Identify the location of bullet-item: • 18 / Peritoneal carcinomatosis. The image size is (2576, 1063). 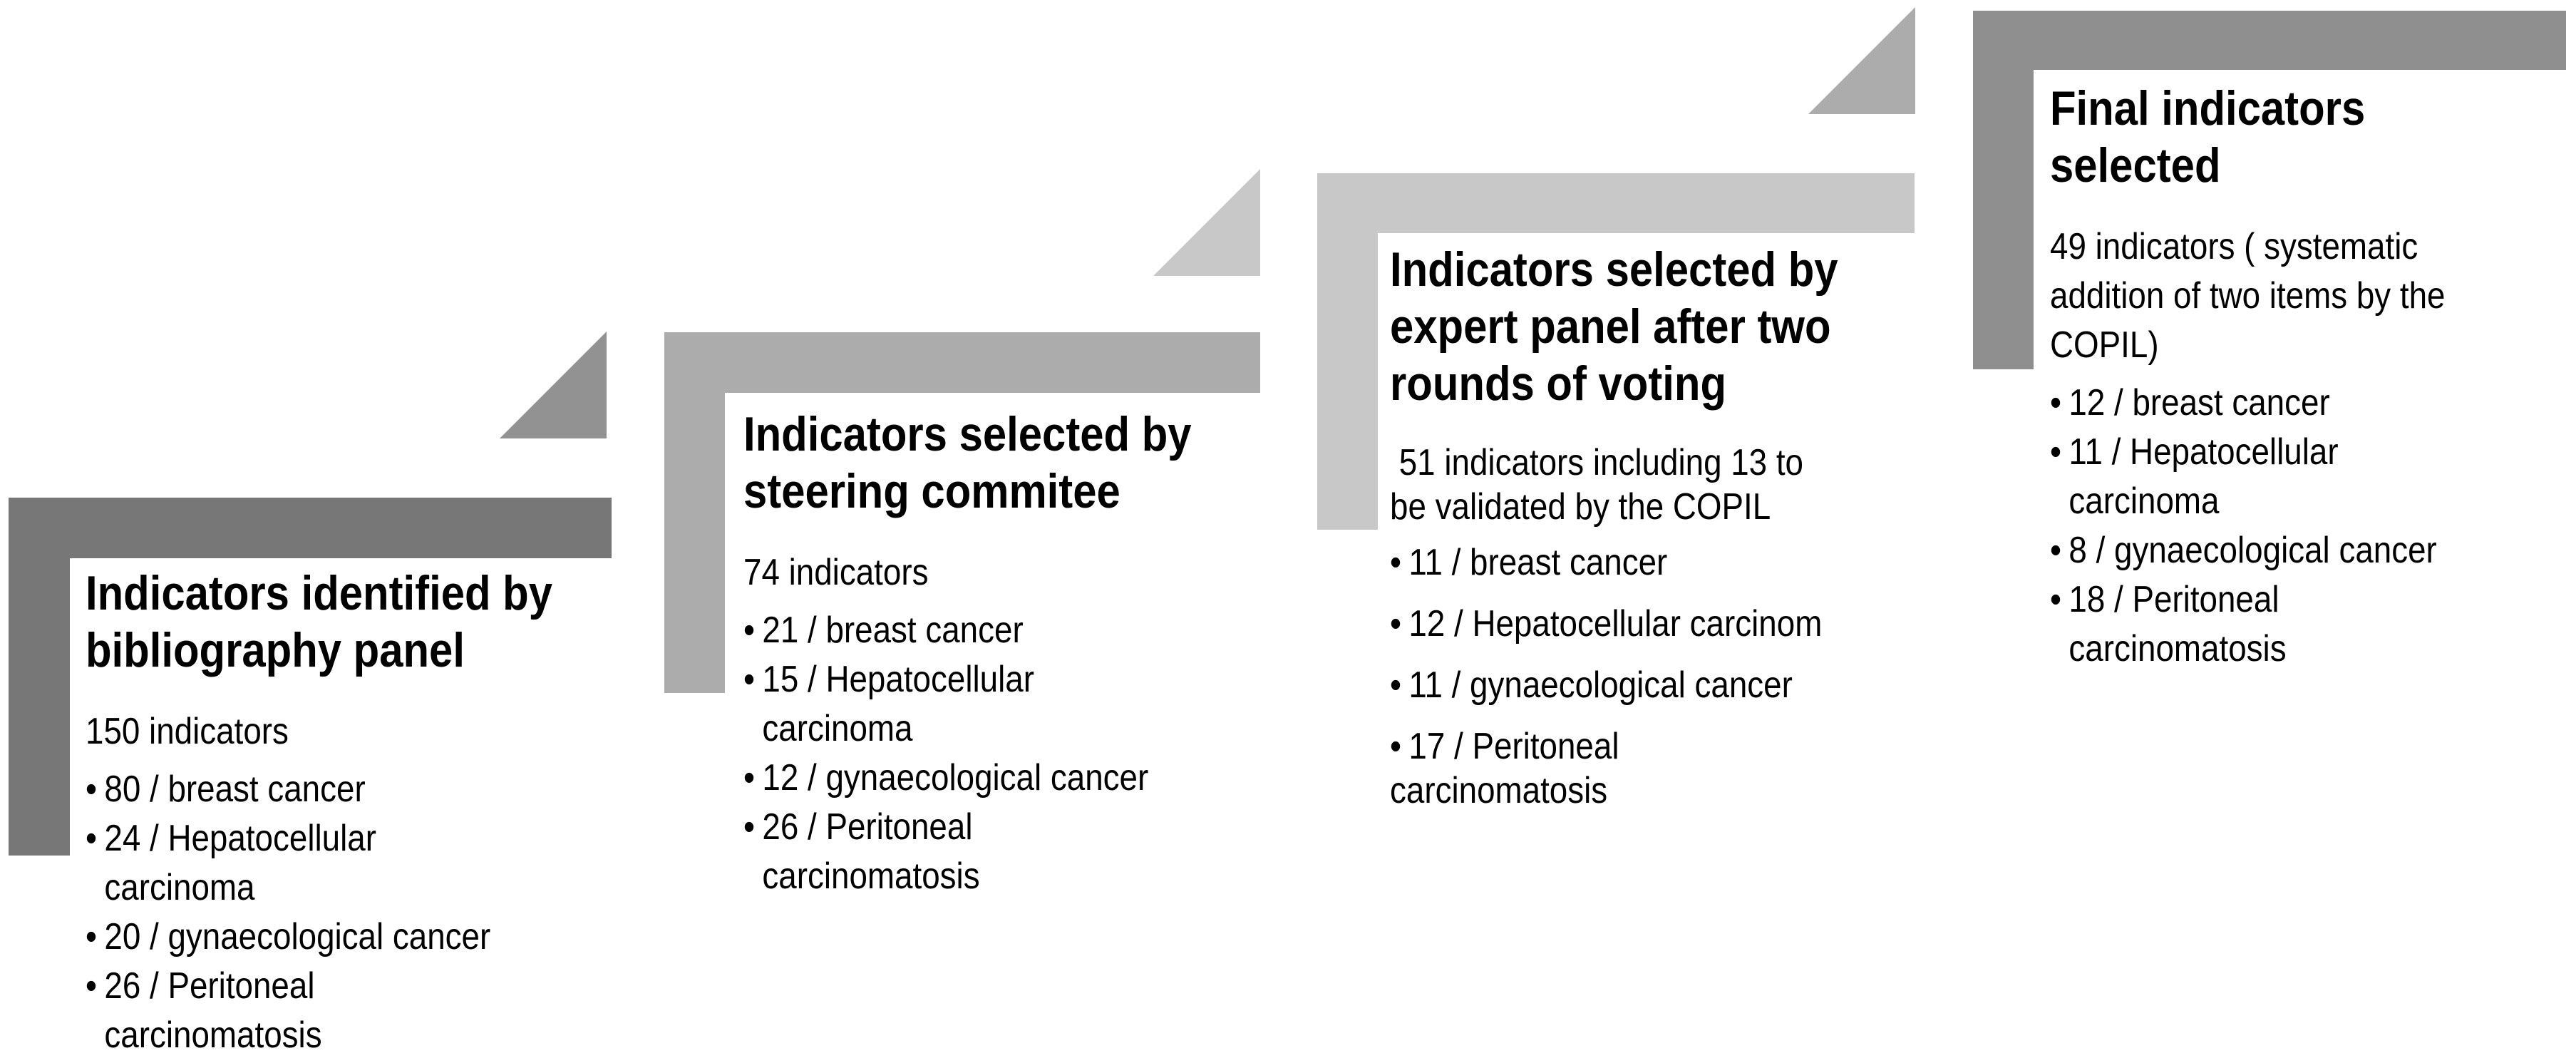
(2313, 625).